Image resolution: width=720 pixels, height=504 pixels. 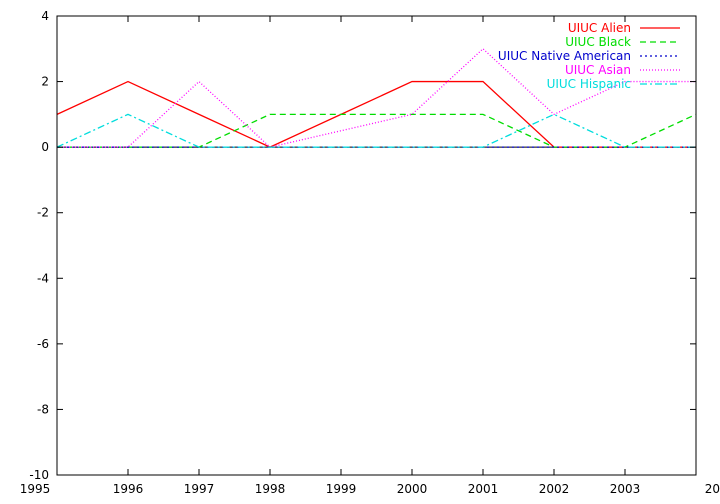 I want to click on x-tick-label: 2003, so click(x=625, y=489).